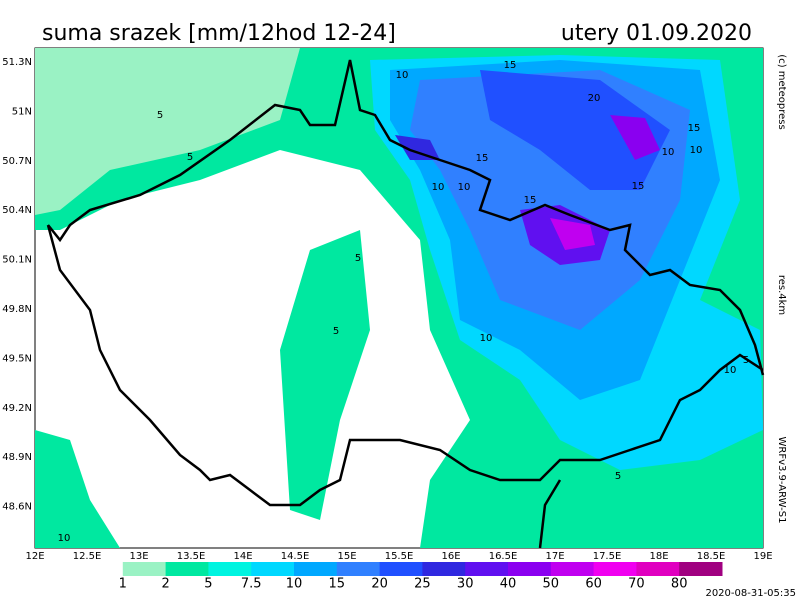 Image resolution: width=800 pixels, height=600 pixels. Describe the element at coordinates (208, 584) in the screenshot. I see `legend-label: 5` at that location.